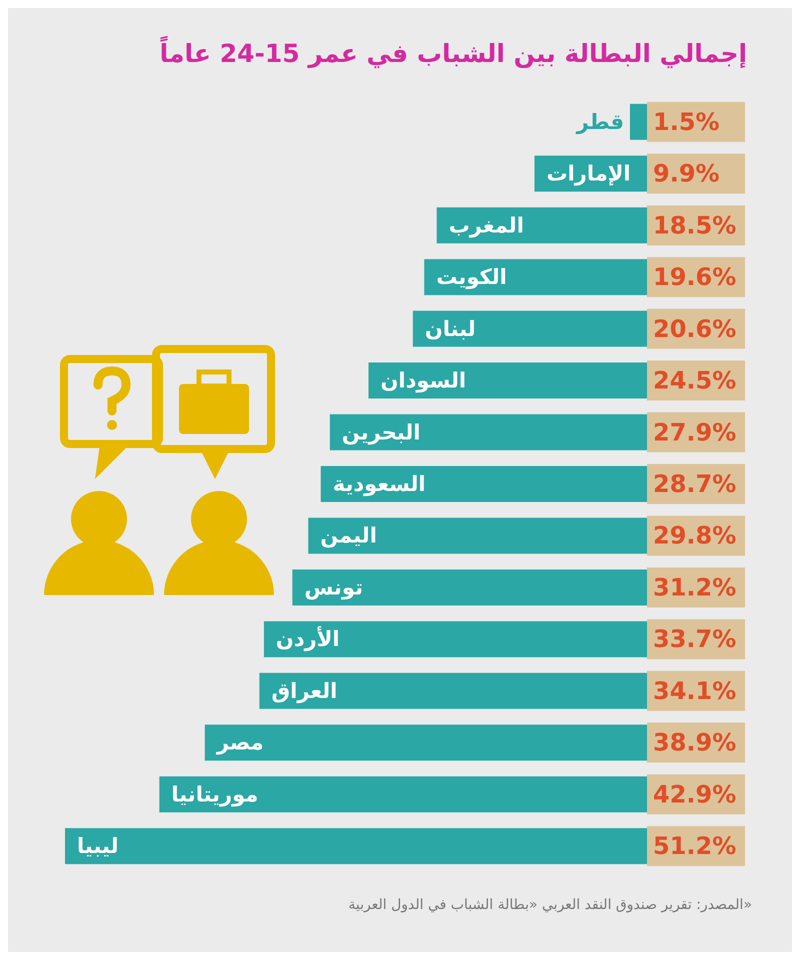 The width and height of the screenshot is (800, 960). Describe the element at coordinates (694, 225) in the screenshot. I see `data-label: 18.5%` at that location.